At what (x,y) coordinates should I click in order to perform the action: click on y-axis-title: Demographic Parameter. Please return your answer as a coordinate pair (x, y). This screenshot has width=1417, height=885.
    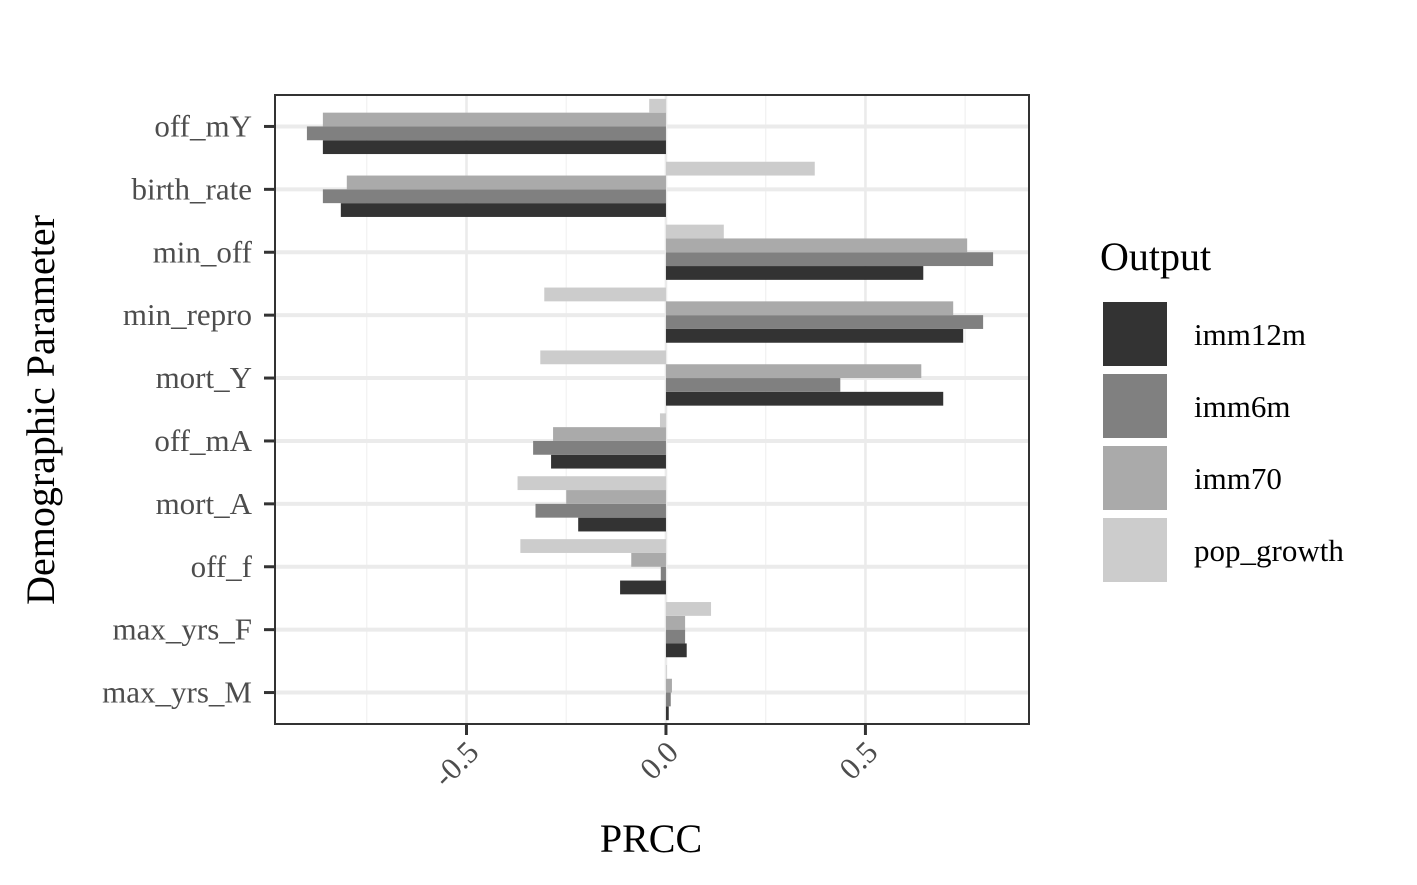
    Looking at the image, I should click on (40, 410).